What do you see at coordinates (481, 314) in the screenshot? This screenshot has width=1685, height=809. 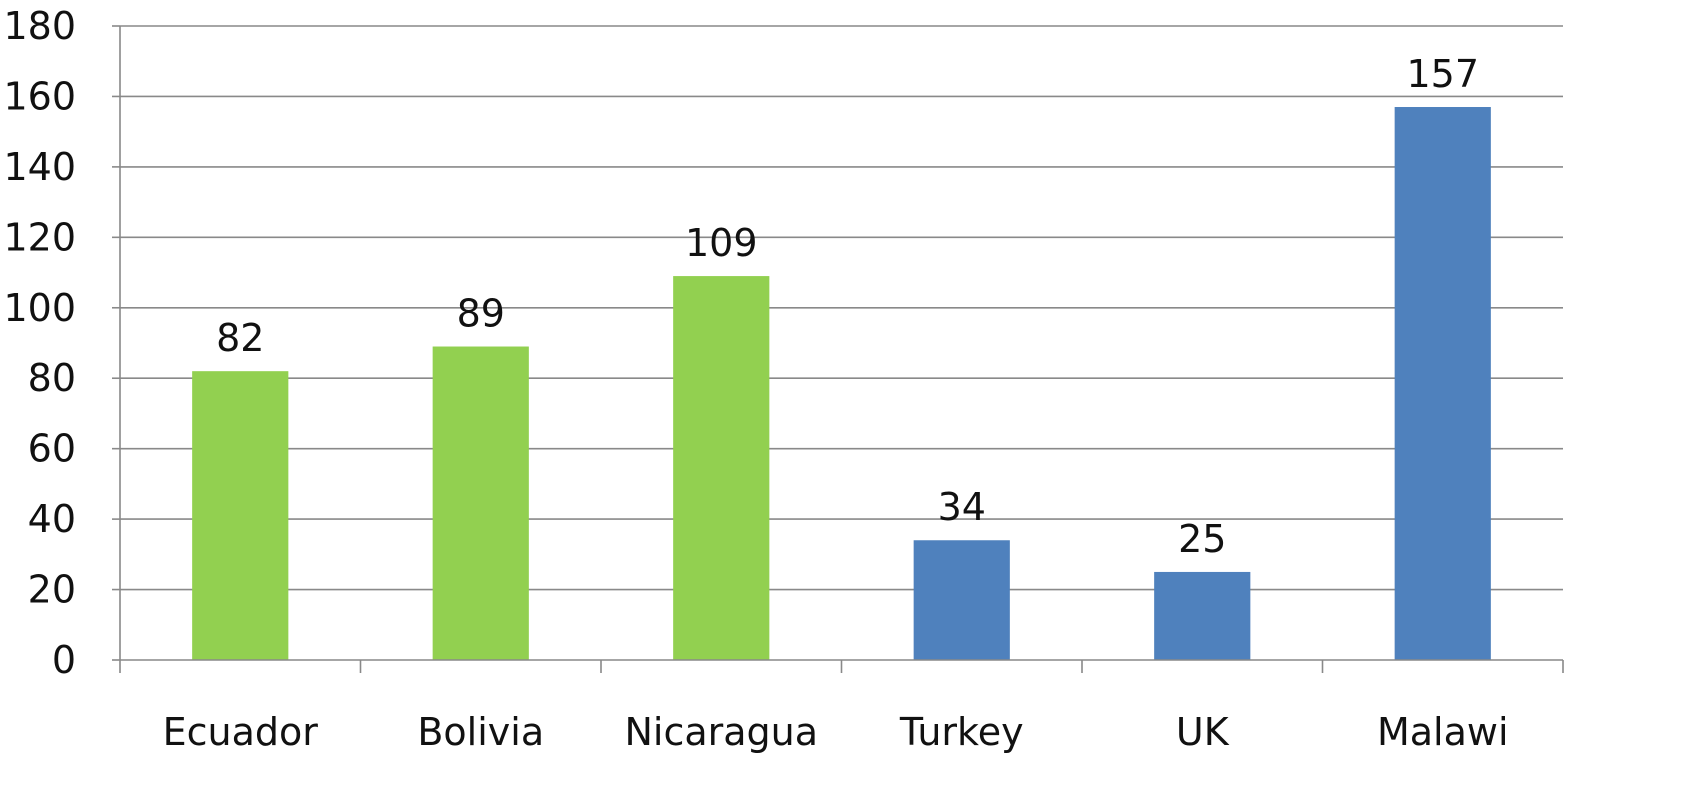 I see `data-label-bolivia: 89` at bounding box center [481, 314].